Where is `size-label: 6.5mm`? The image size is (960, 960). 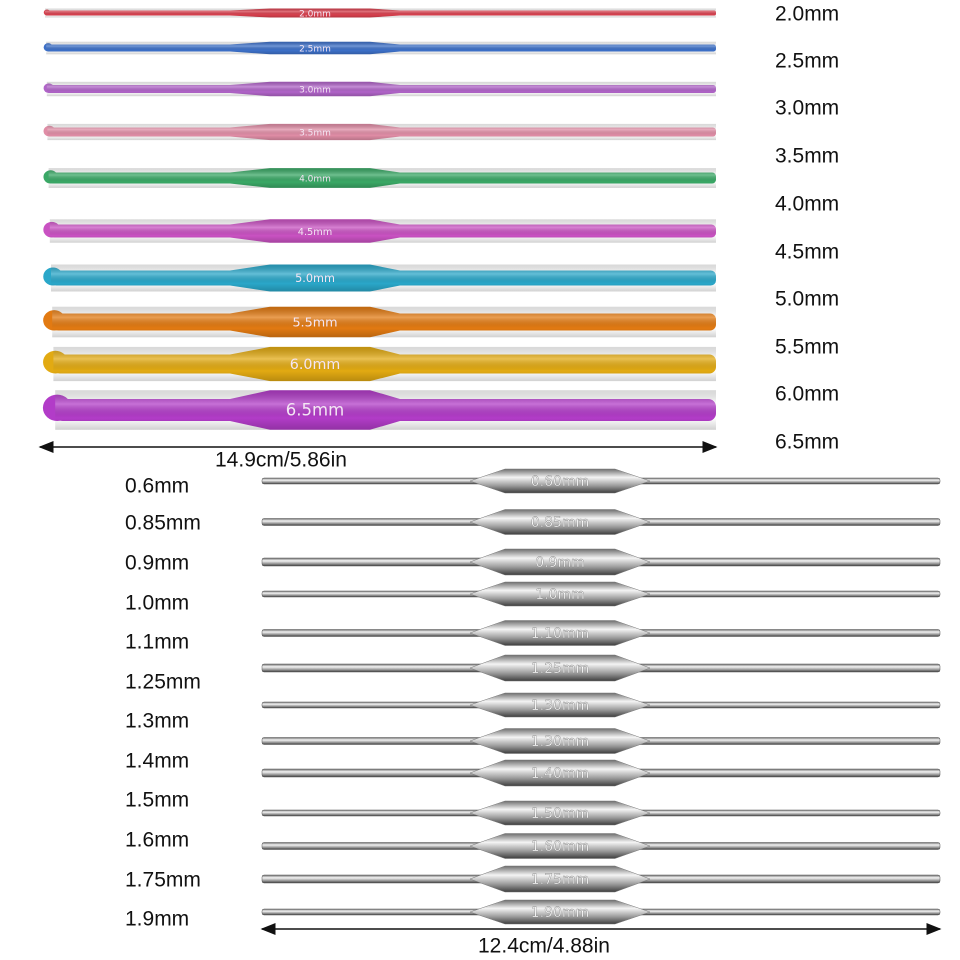
size-label: 6.5mm is located at coordinates (807, 442).